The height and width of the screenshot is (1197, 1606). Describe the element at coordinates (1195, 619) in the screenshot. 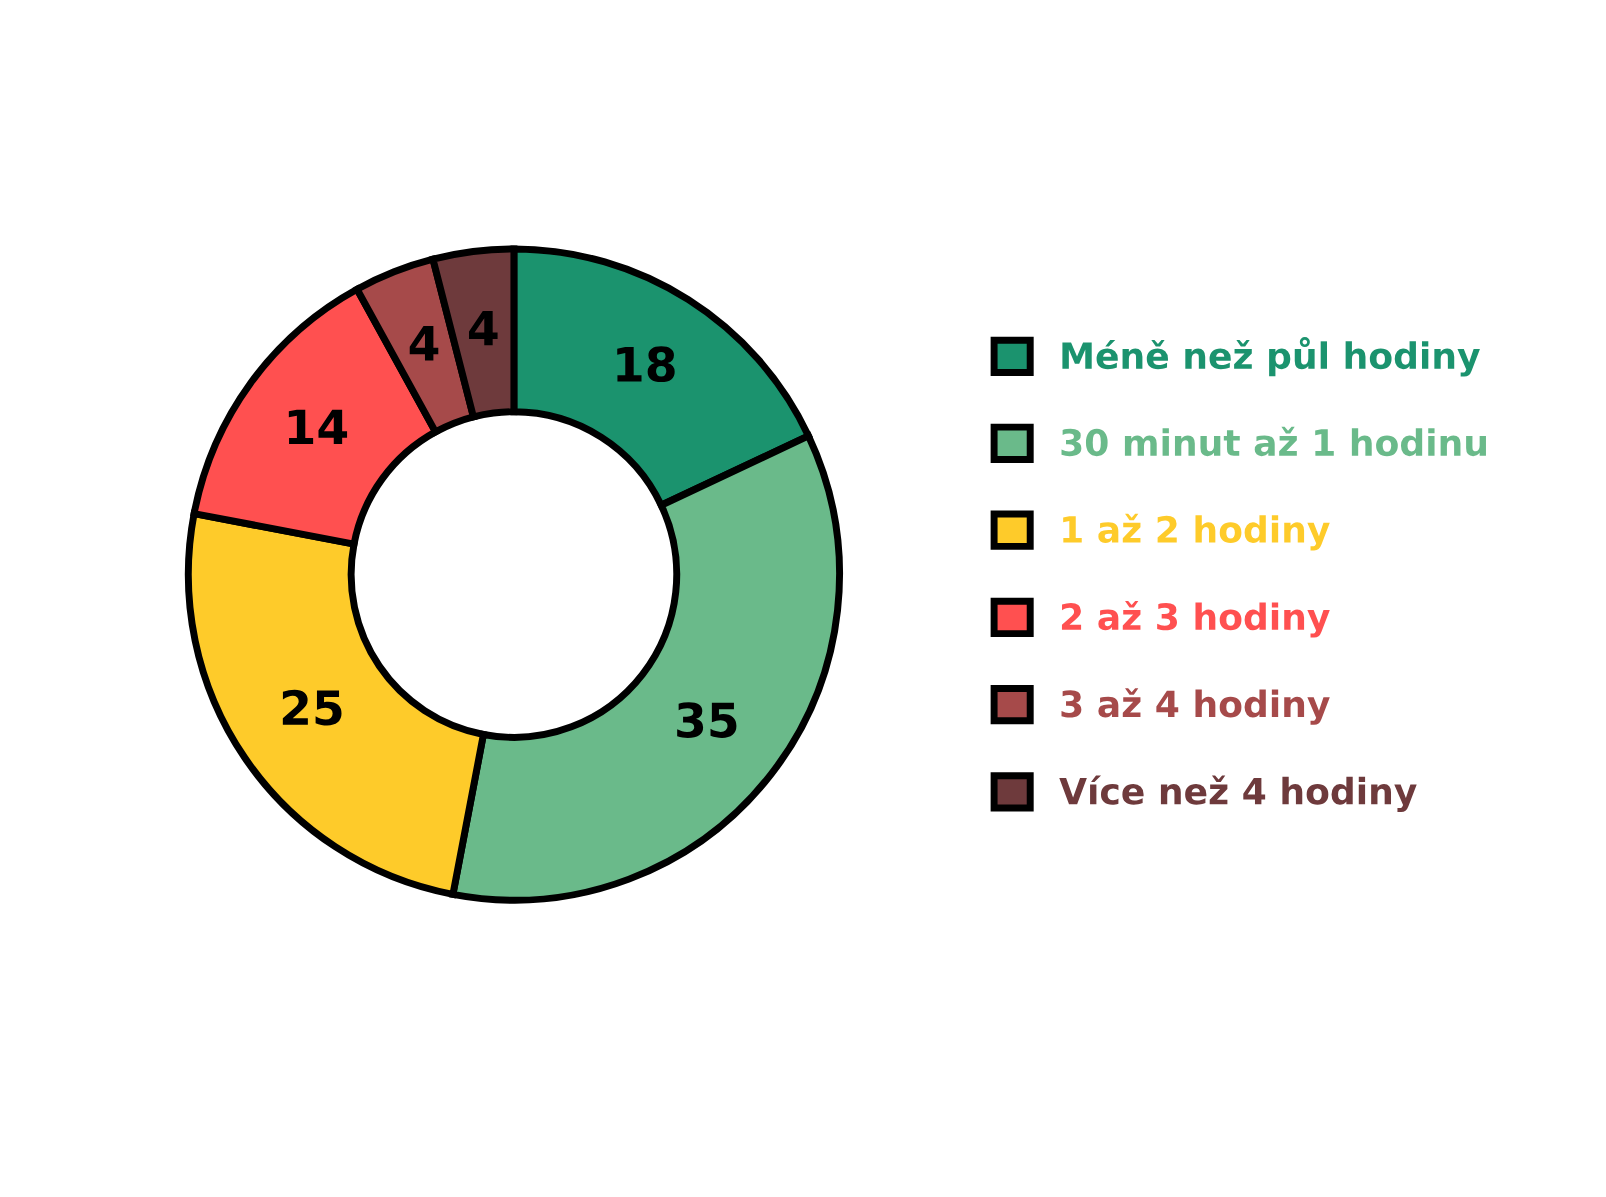

I see `legend-label: 2 až 3 hodiny` at that location.